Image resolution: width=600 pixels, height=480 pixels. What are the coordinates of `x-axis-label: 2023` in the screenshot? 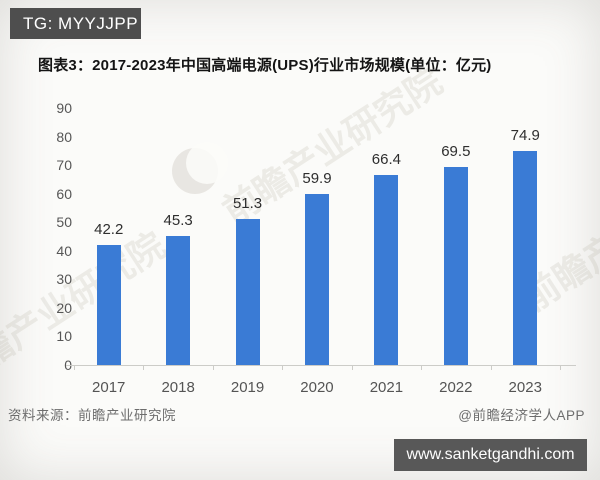 It's located at (525, 387).